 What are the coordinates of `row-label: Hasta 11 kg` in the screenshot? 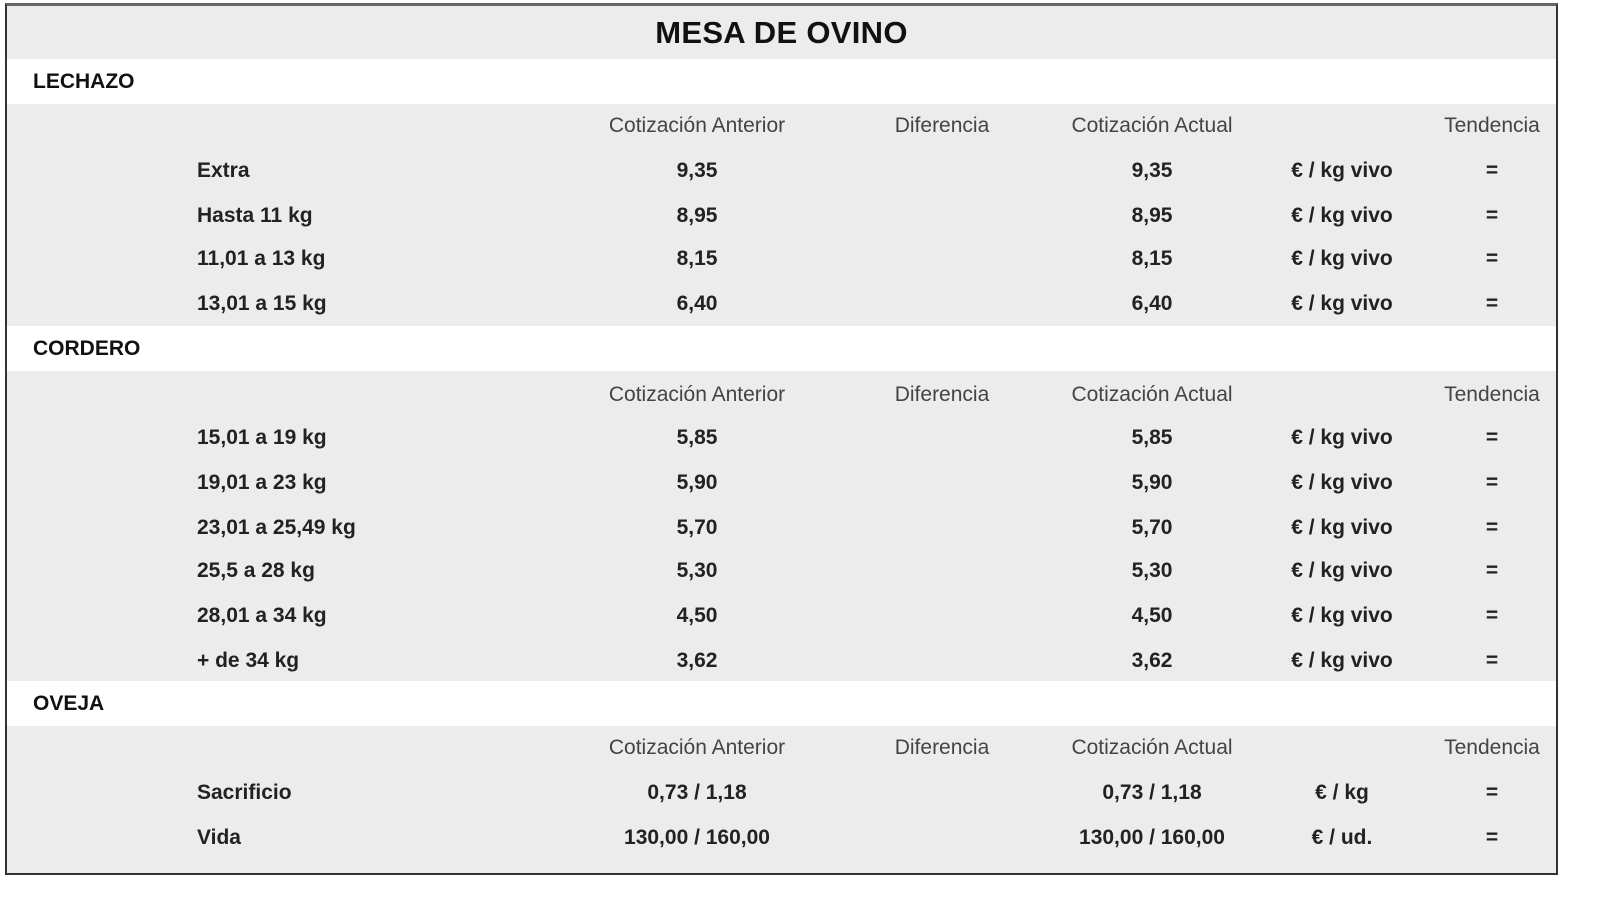 It's located at (255, 215).